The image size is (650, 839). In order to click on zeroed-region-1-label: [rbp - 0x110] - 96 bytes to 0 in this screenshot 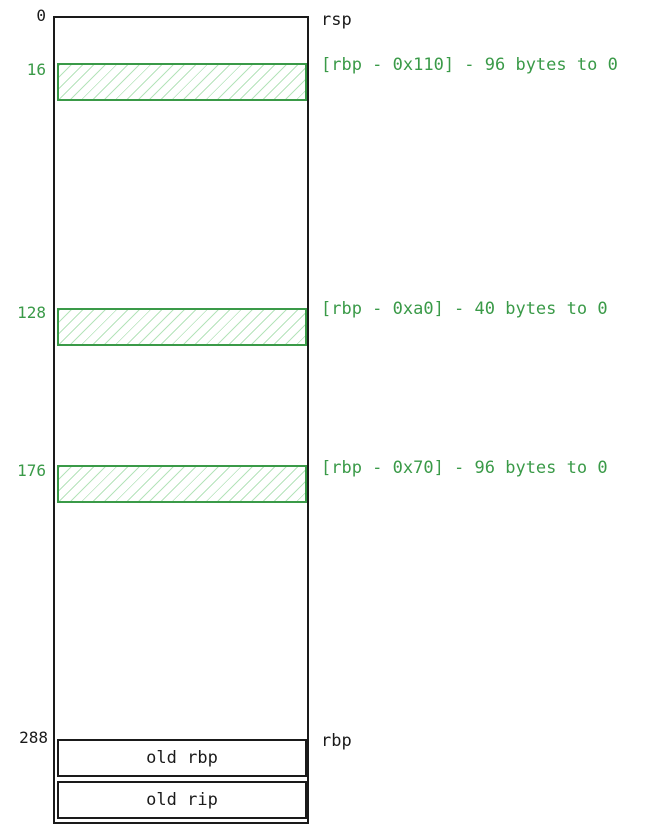, I will do `click(469, 65)`.